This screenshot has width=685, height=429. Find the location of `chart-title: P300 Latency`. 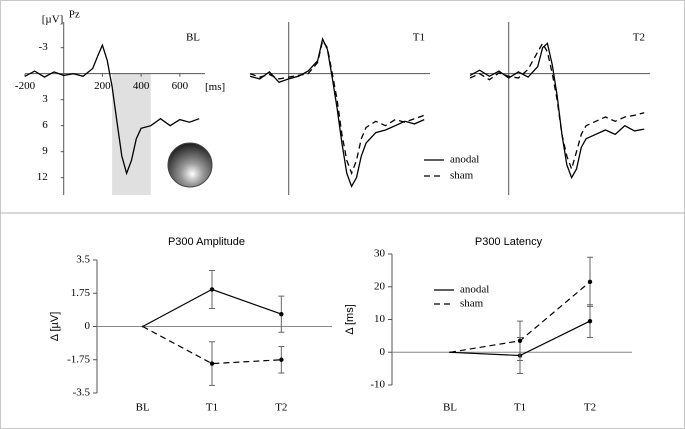

chart-title: P300 Latency is located at coordinates (509, 242).